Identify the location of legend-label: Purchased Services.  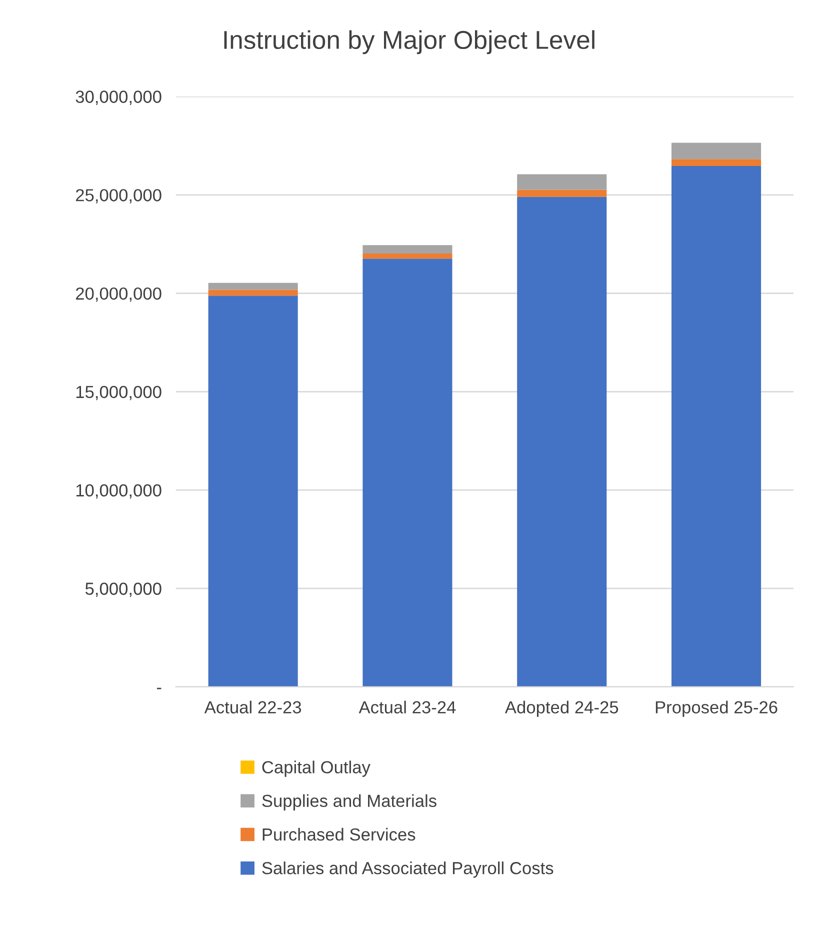
(339, 834).